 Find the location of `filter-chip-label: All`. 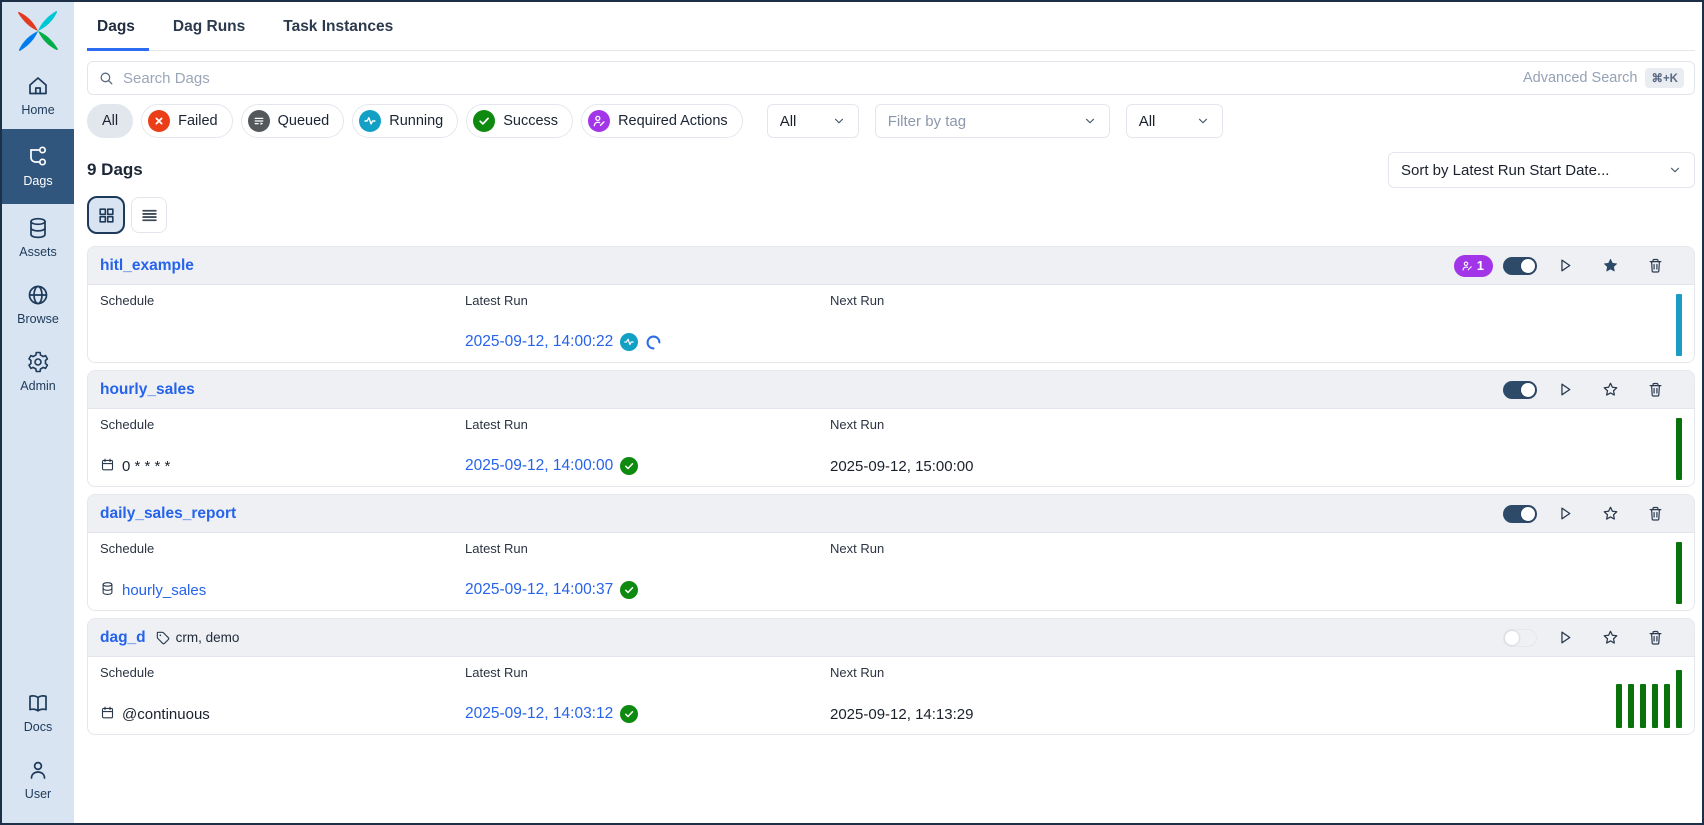

filter-chip-label: All is located at coordinates (110, 121).